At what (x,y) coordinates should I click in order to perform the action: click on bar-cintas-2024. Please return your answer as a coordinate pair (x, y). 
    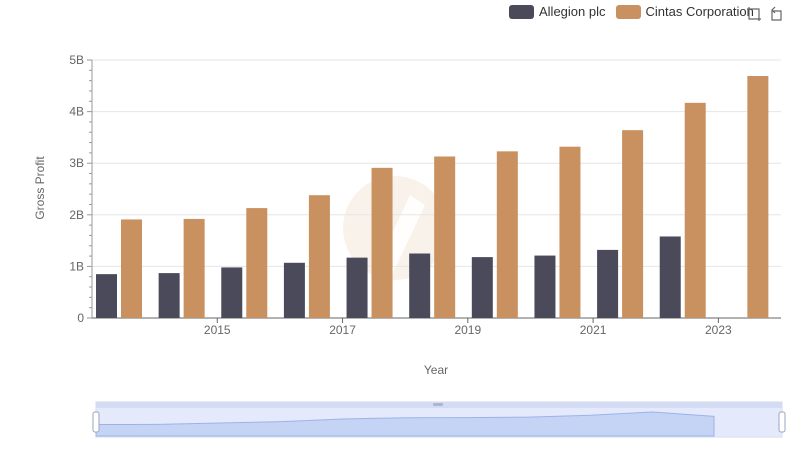
    Looking at the image, I should click on (758, 196).